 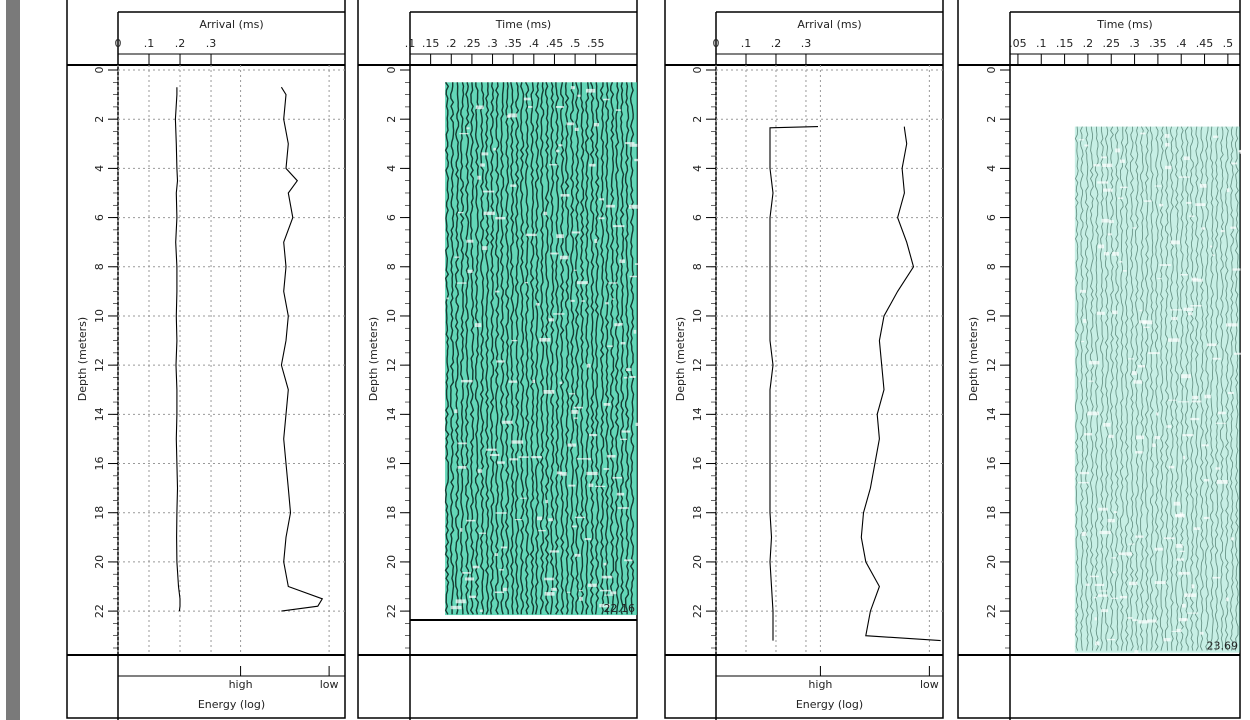 I want to click on seismic-fill, so click(x=541, y=349).